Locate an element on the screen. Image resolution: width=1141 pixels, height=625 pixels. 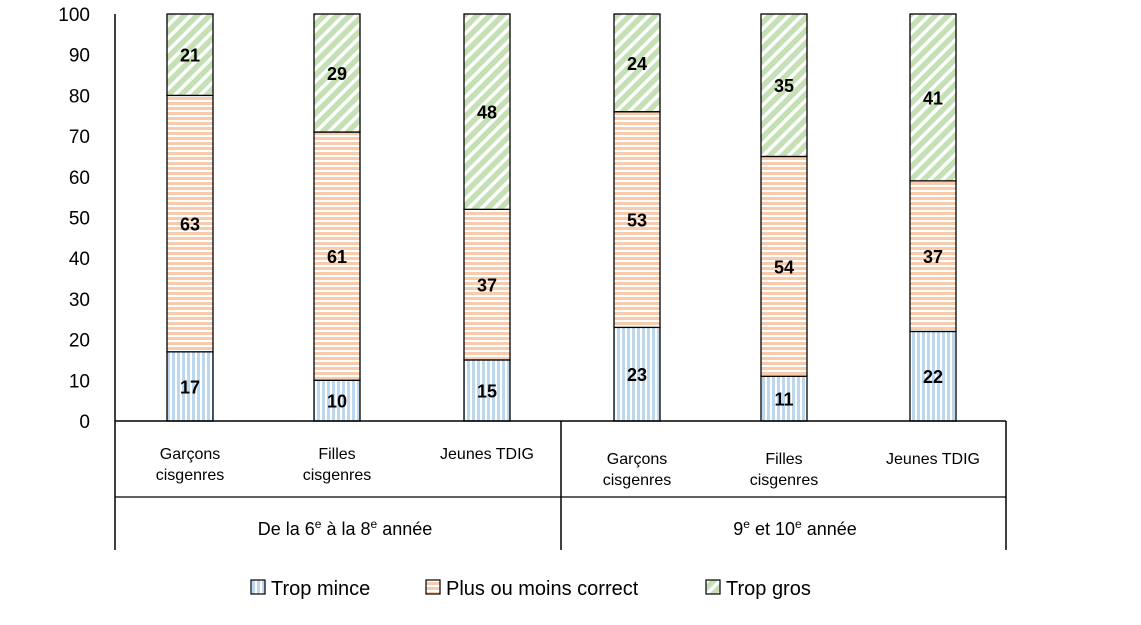
data-label: 11 is located at coordinates (783, 400).